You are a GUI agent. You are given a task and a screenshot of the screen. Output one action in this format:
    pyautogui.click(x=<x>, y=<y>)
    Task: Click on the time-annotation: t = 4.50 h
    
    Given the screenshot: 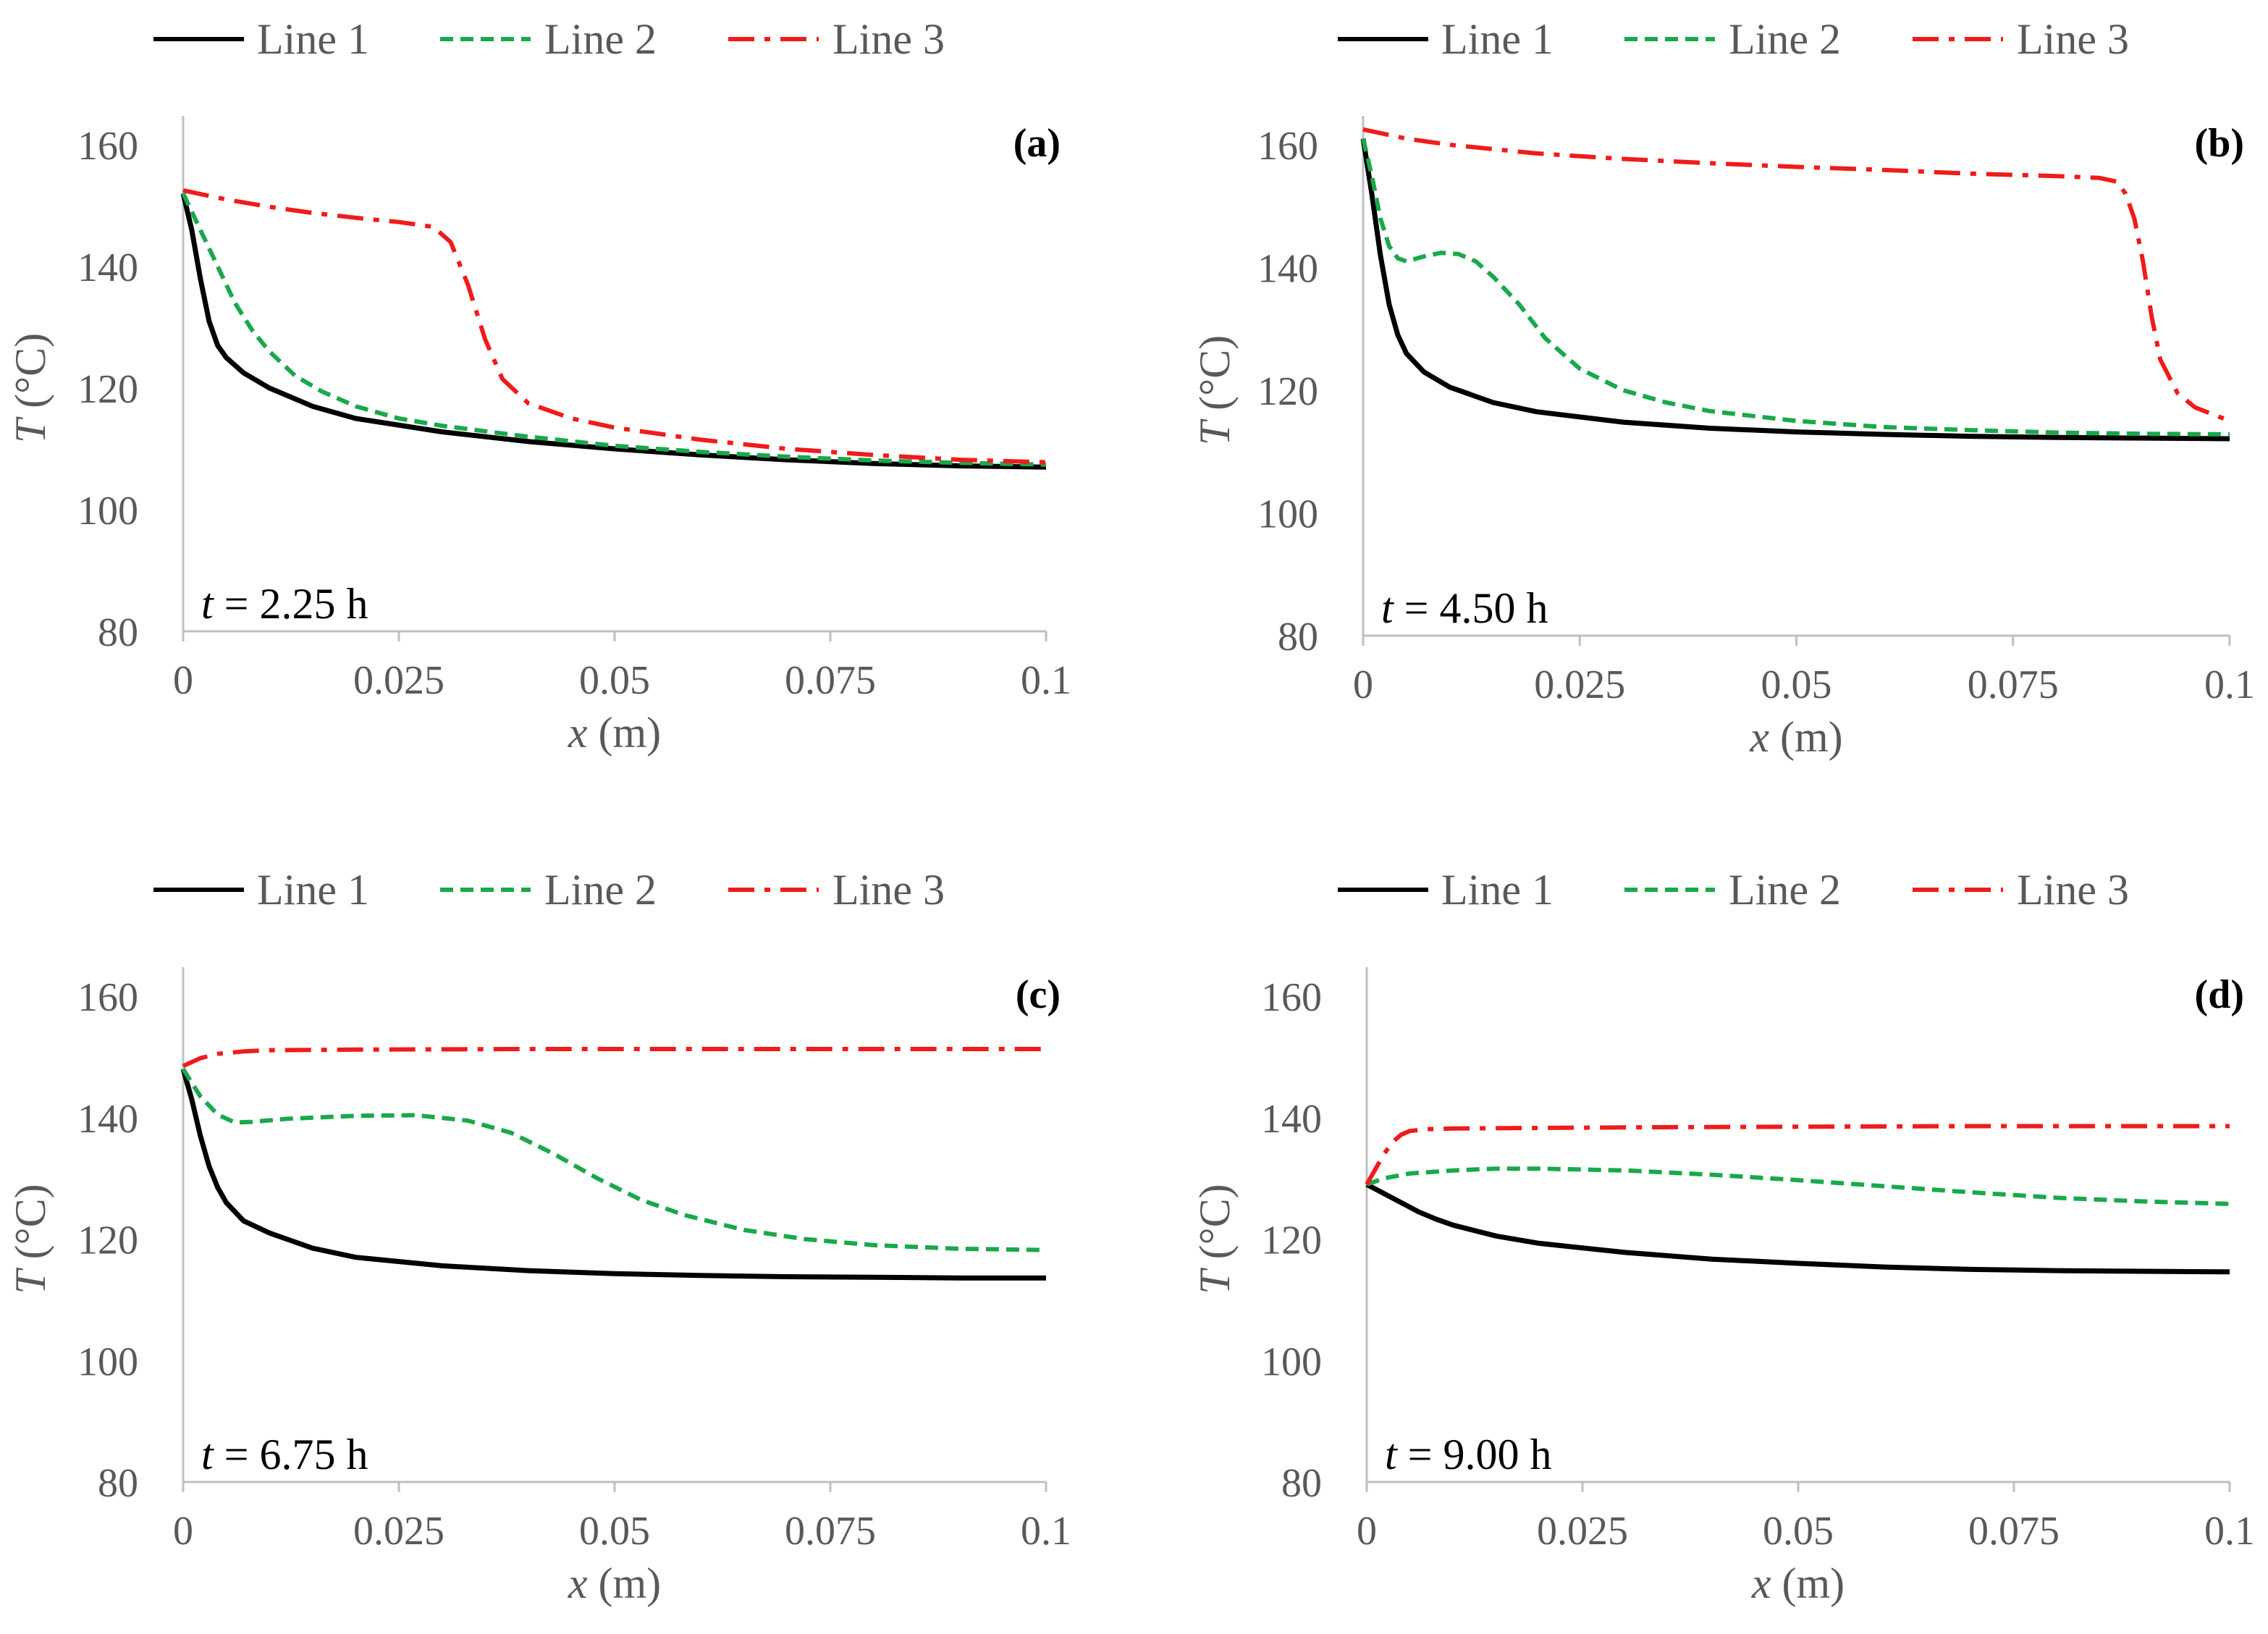 What is the action you would take?
    pyautogui.click(x=1464, y=608)
    